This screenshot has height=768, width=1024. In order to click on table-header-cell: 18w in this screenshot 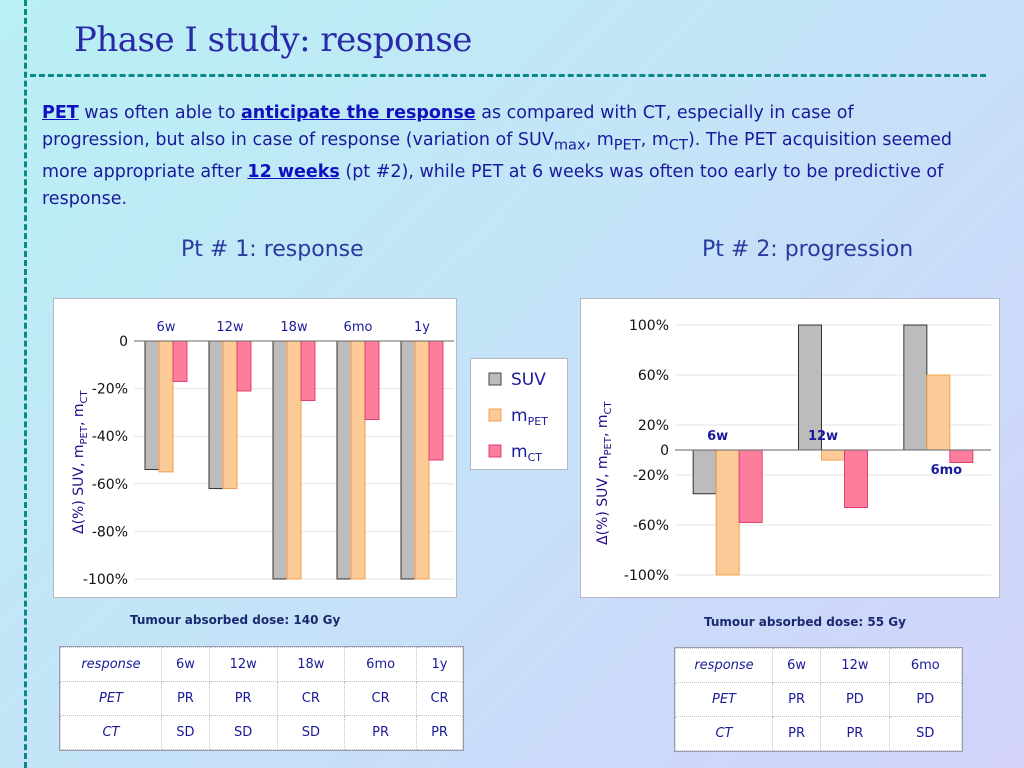, I will do `click(311, 664)`.